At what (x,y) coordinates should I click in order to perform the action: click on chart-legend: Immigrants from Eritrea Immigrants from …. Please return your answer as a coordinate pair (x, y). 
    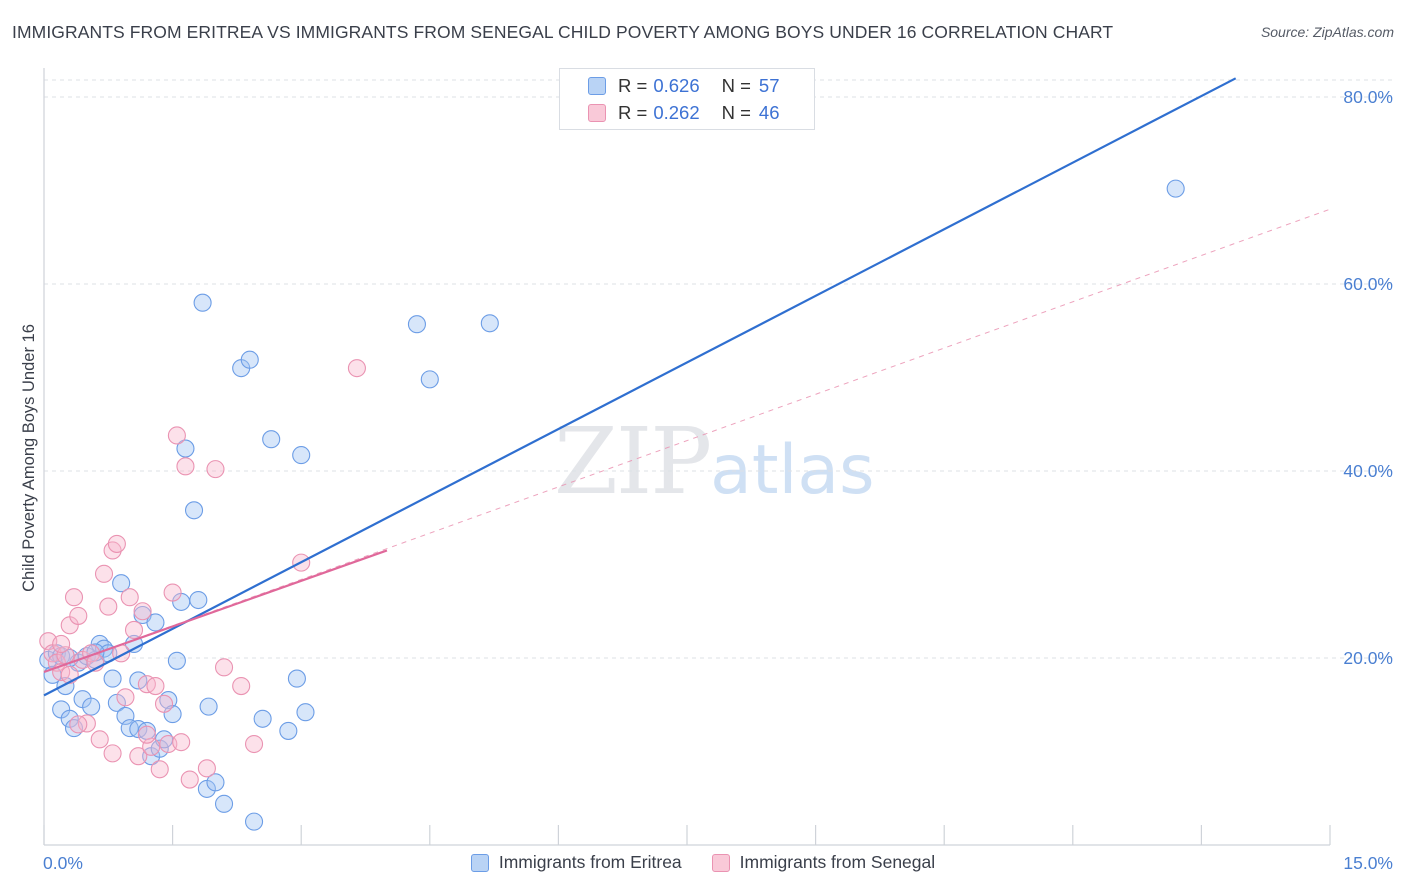
    Looking at the image, I should click on (703, 862).